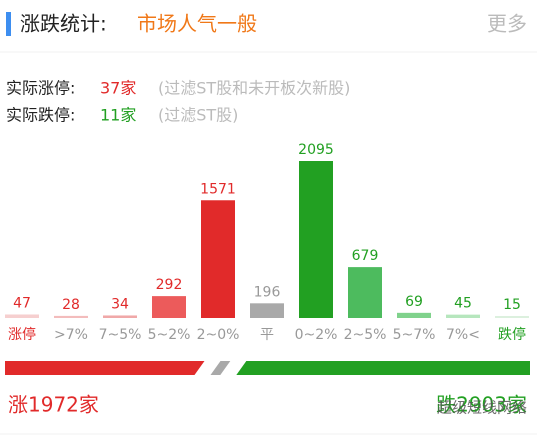  What do you see at coordinates (118, 88) in the screenshot?
I see `stat-value: 37家` at bounding box center [118, 88].